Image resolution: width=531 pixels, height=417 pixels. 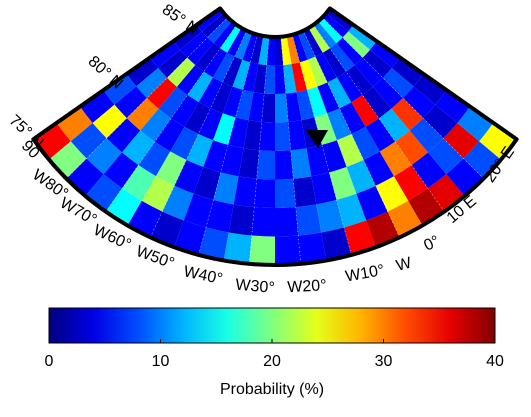 What do you see at coordinates (49, 361) in the screenshot?
I see `colorbar-tick-label: 0` at bounding box center [49, 361].